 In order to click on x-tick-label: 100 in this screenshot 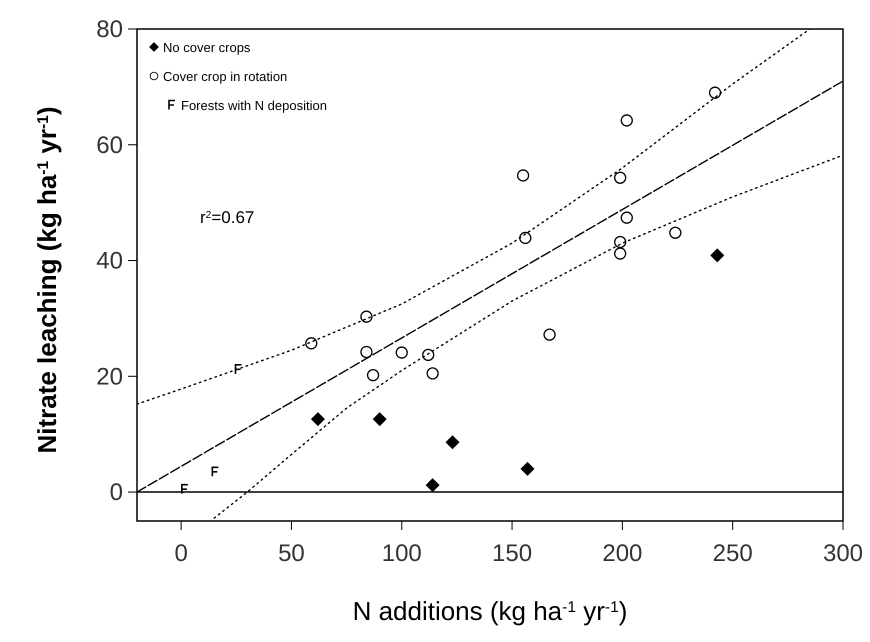, I will do `click(402, 553)`.